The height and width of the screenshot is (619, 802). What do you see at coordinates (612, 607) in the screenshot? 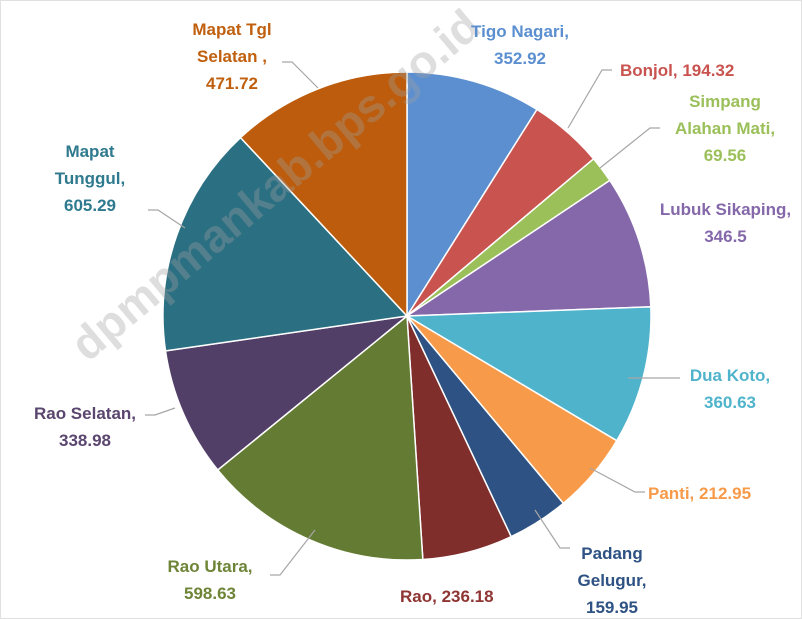
I see `label-value: 159.95` at bounding box center [612, 607].